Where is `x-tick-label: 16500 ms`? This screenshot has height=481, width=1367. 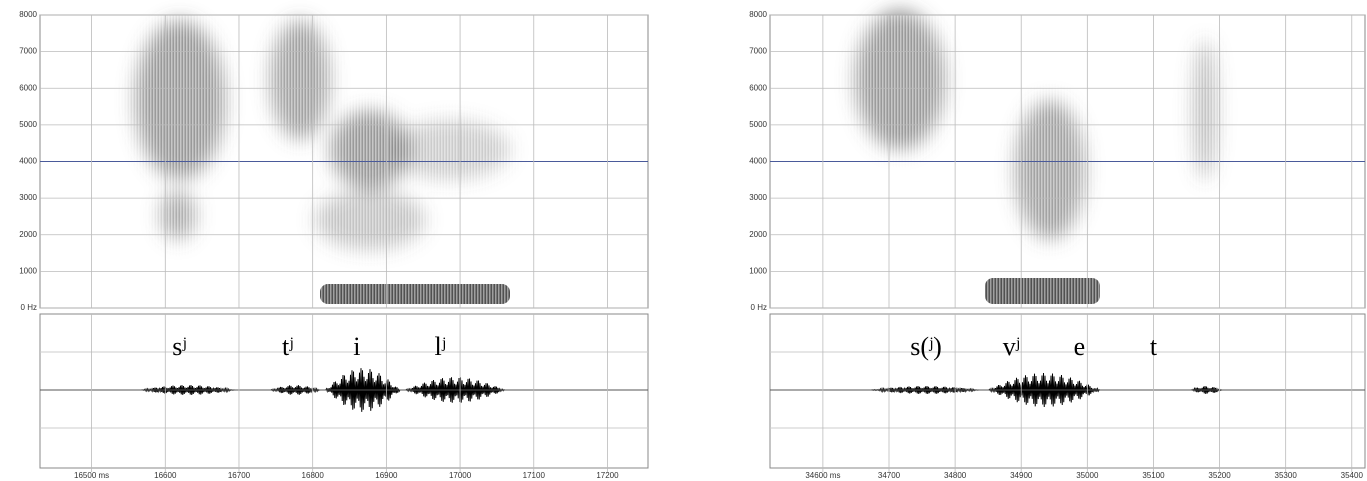 x-tick-label: 16500 ms is located at coordinates (91, 475).